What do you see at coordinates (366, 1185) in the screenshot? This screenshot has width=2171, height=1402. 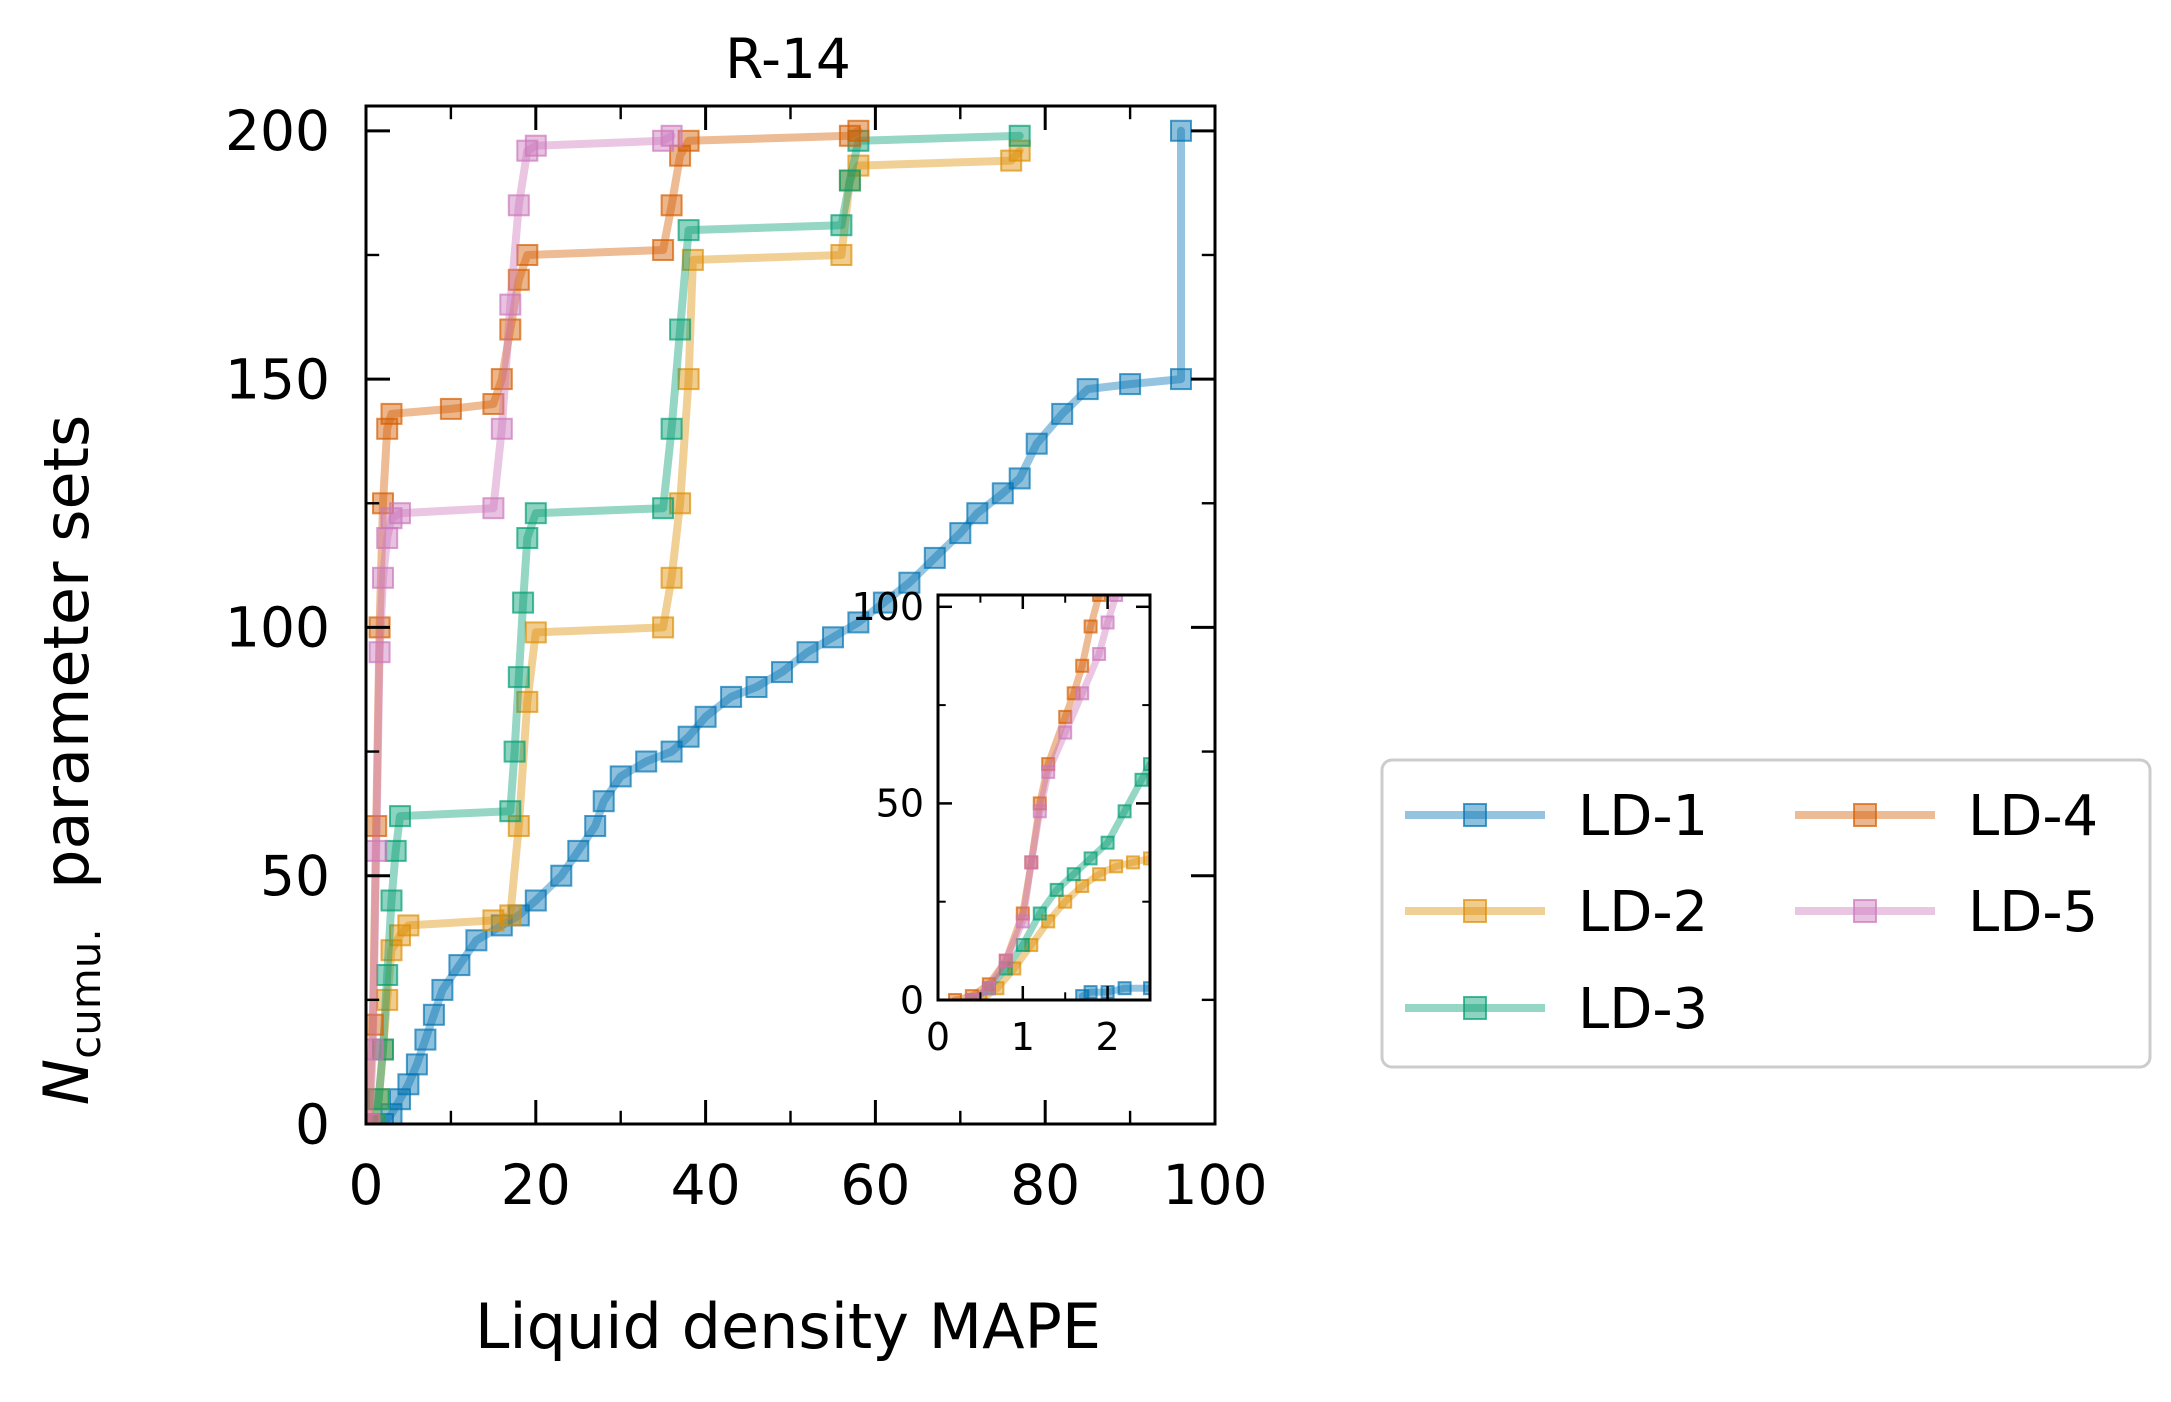 I see `main-x-tick-label-0: 0` at bounding box center [366, 1185].